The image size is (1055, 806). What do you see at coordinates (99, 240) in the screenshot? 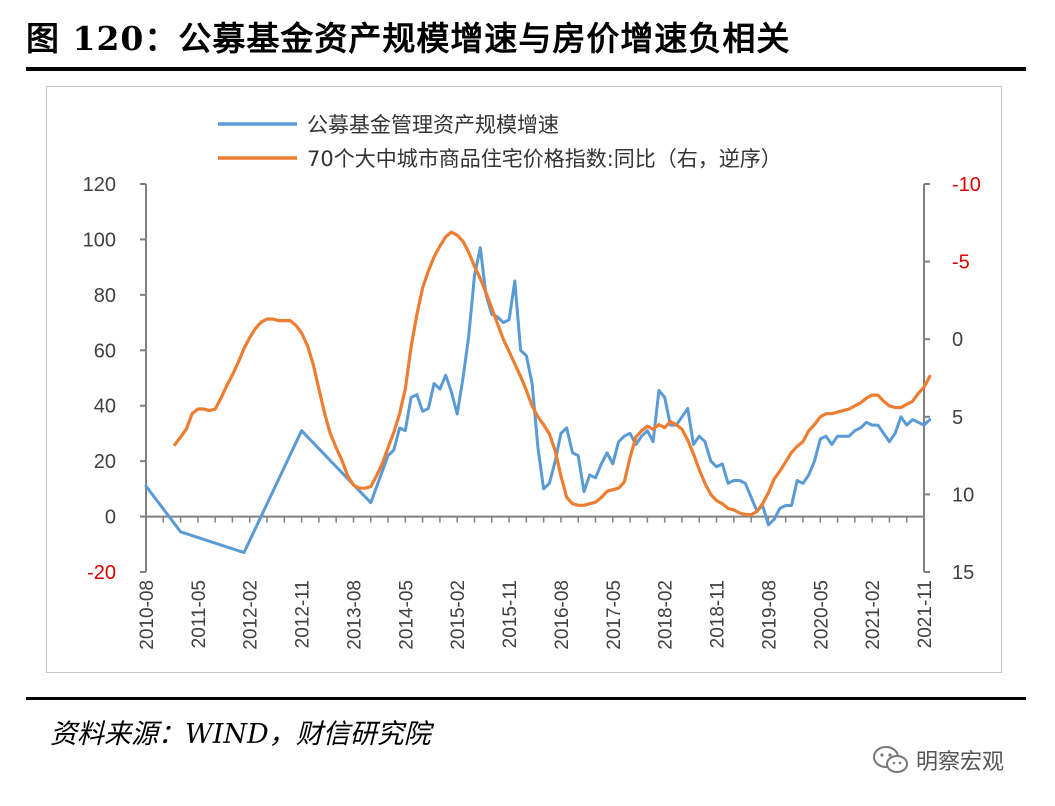
I see `y-left-tick-label: 100` at bounding box center [99, 240].